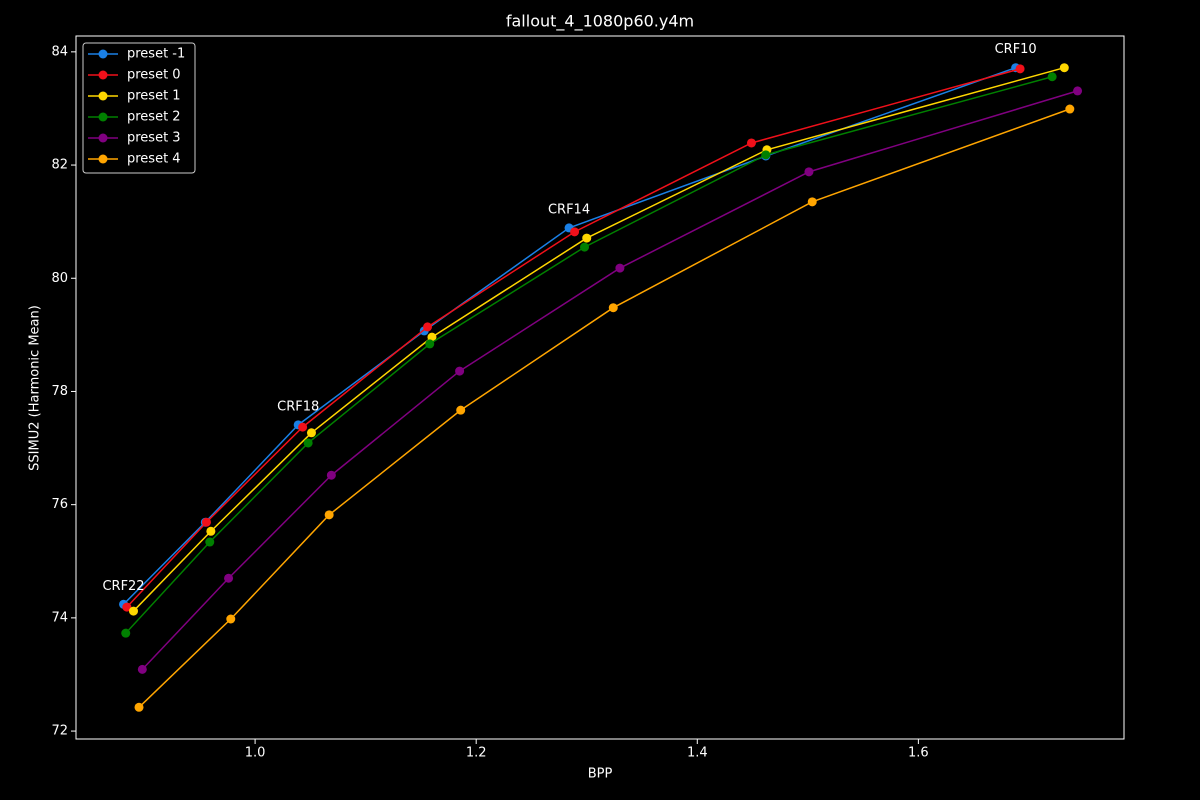  I want to click on x-tick-label: 1.2, so click(476, 753).